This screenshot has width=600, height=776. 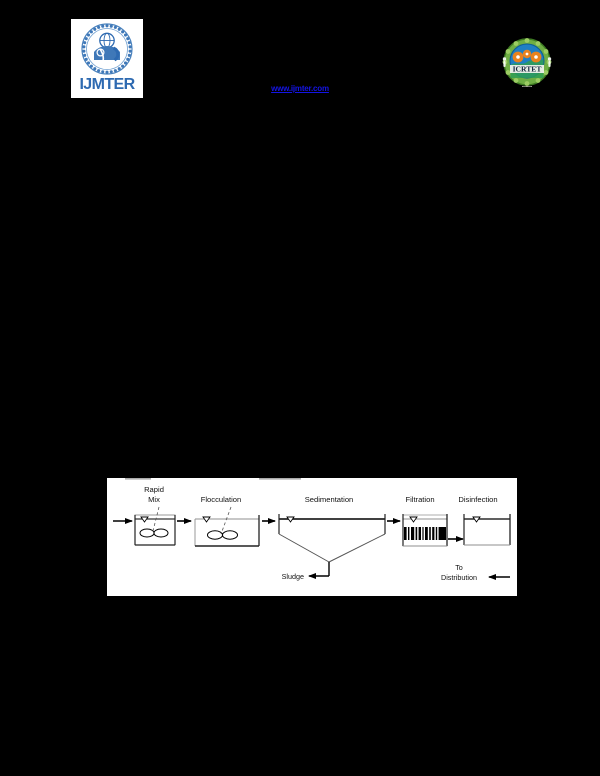 What do you see at coordinates (154, 499) in the screenshot?
I see `stage-label-rapid-mix-line2: Mix` at bounding box center [154, 499].